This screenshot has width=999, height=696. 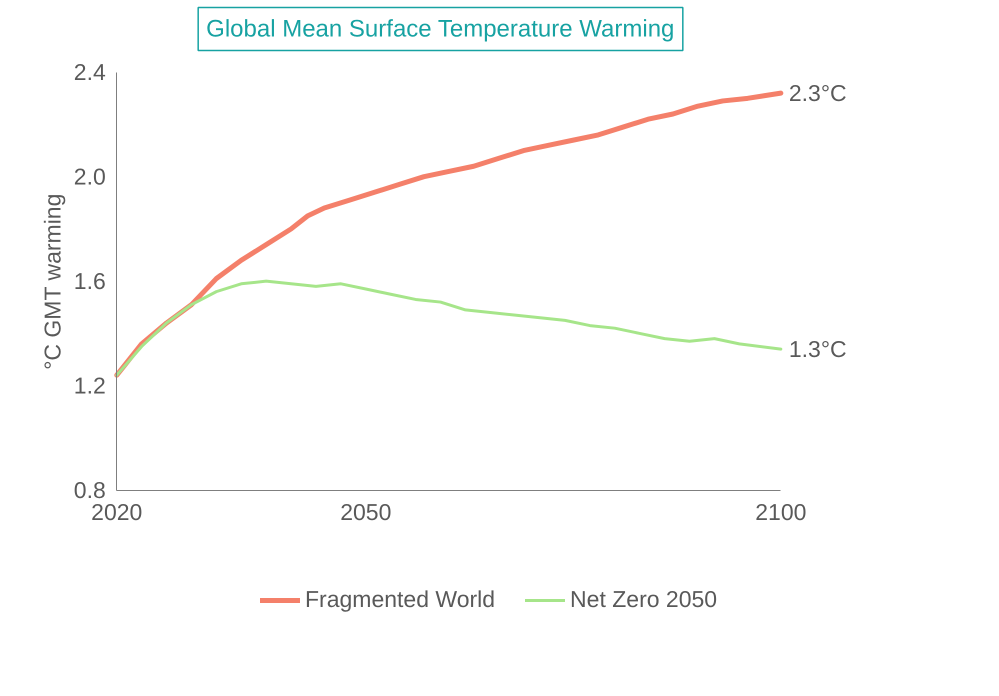 What do you see at coordinates (817, 93) in the screenshot?
I see `annotation: 2.3°C` at bounding box center [817, 93].